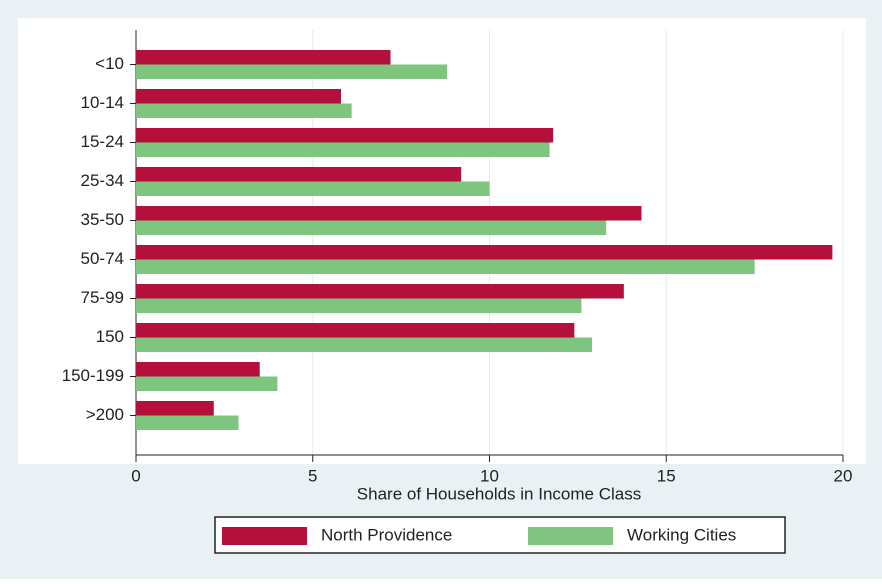  Describe the element at coordinates (386, 534) in the screenshot. I see `legend-label: North Providence` at that location.